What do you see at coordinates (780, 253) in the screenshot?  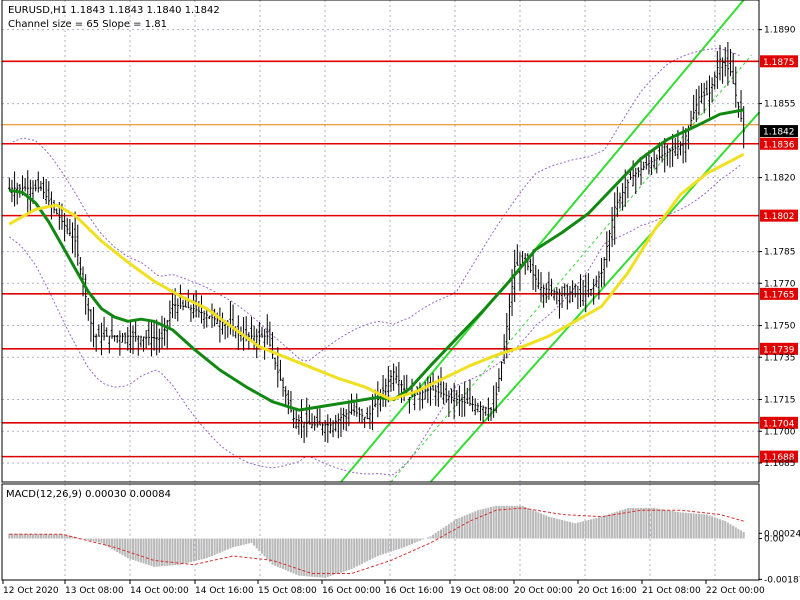 I see `price-tick-label: 1.1785` at bounding box center [780, 253].